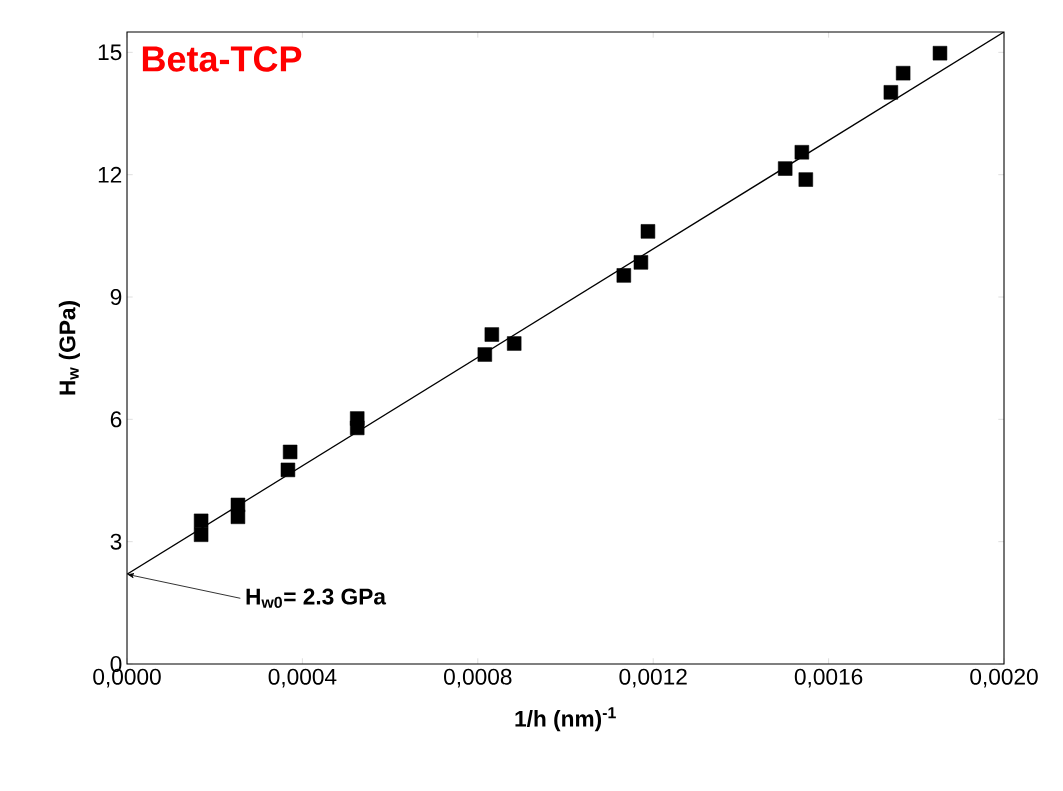 Image resolution: width=1063 pixels, height=791 pixels. Describe the element at coordinates (110, 174) in the screenshot. I see `y-tick-label: 12` at that location.